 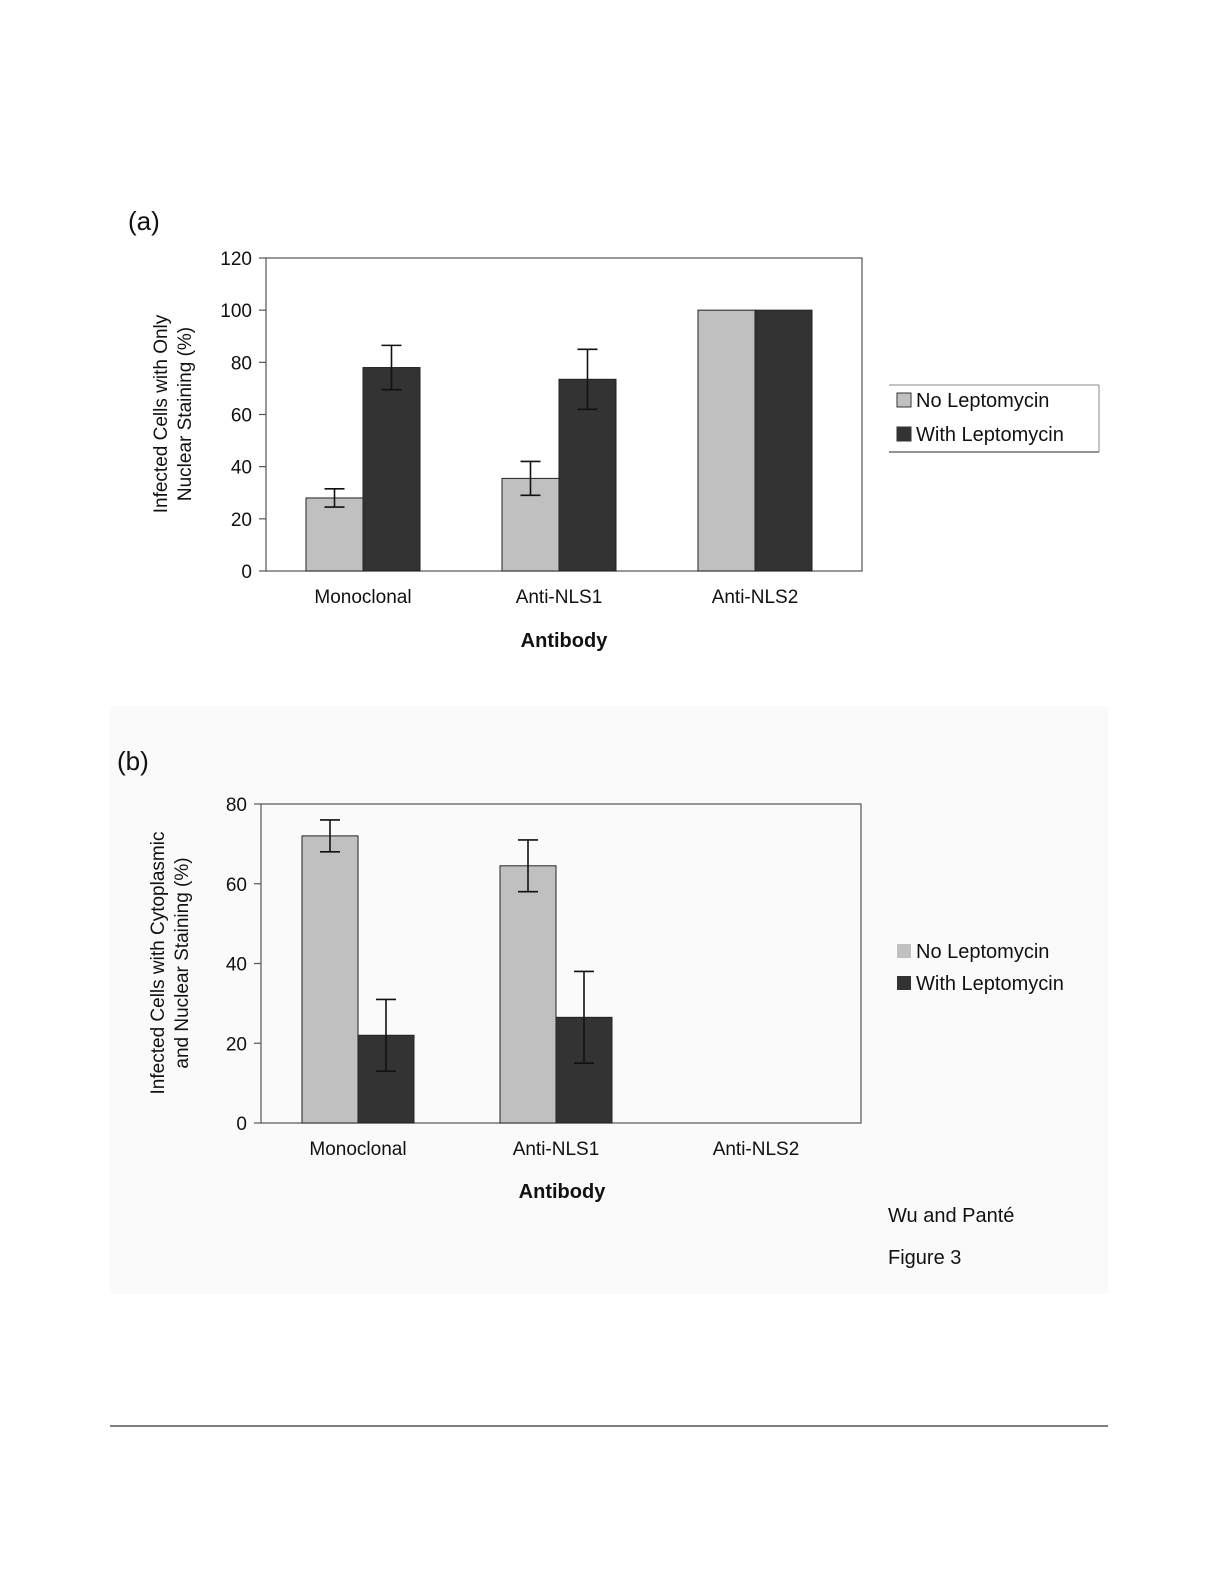 I want to click on chart-b-error-bar-with-leptomycin-monoclonal, so click(x=386, y=1035).